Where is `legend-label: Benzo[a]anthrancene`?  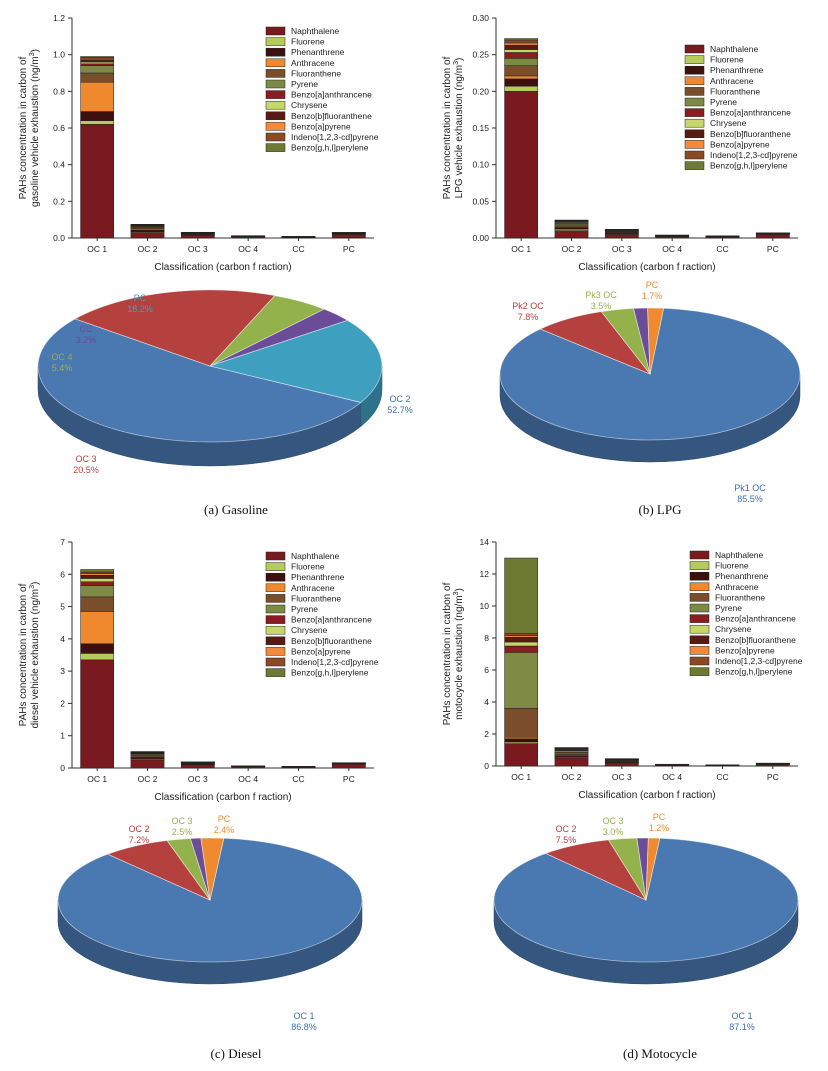
legend-label: Benzo[a]anthrancene is located at coordinates (331, 620).